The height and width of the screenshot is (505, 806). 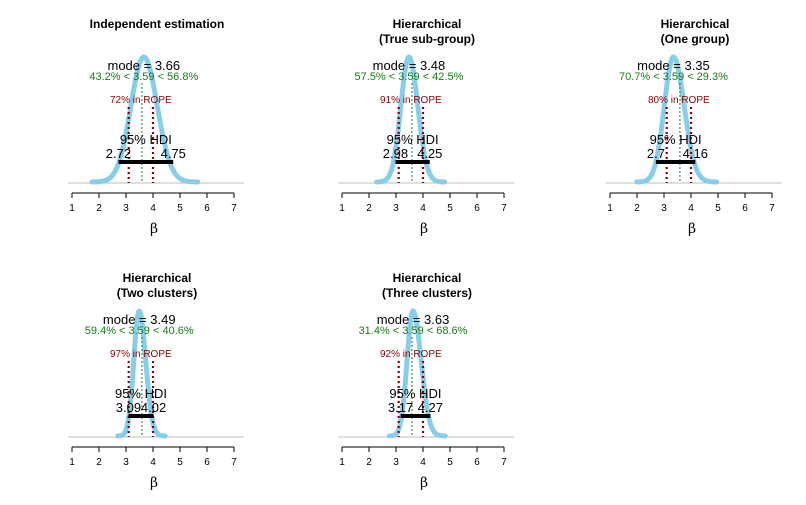 What do you see at coordinates (400, 407) in the screenshot?
I see `hdi-low-label: 3.17` at bounding box center [400, 407].